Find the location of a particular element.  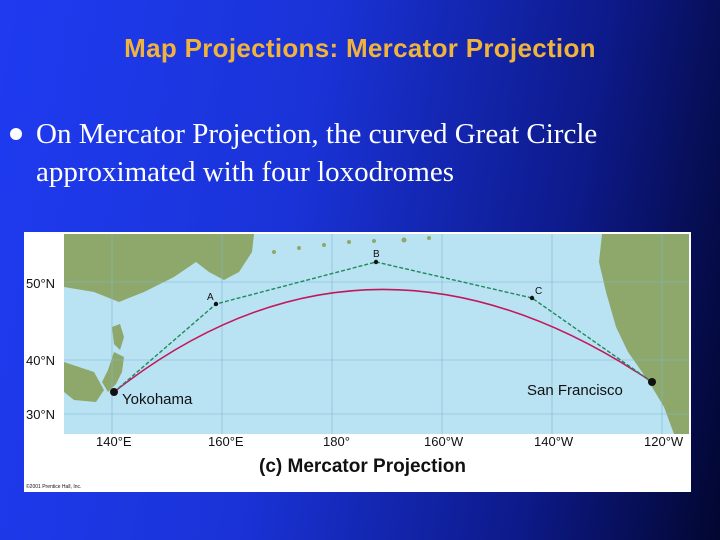

lon-label-140e: 140°E is located at coordinates (114, 441).